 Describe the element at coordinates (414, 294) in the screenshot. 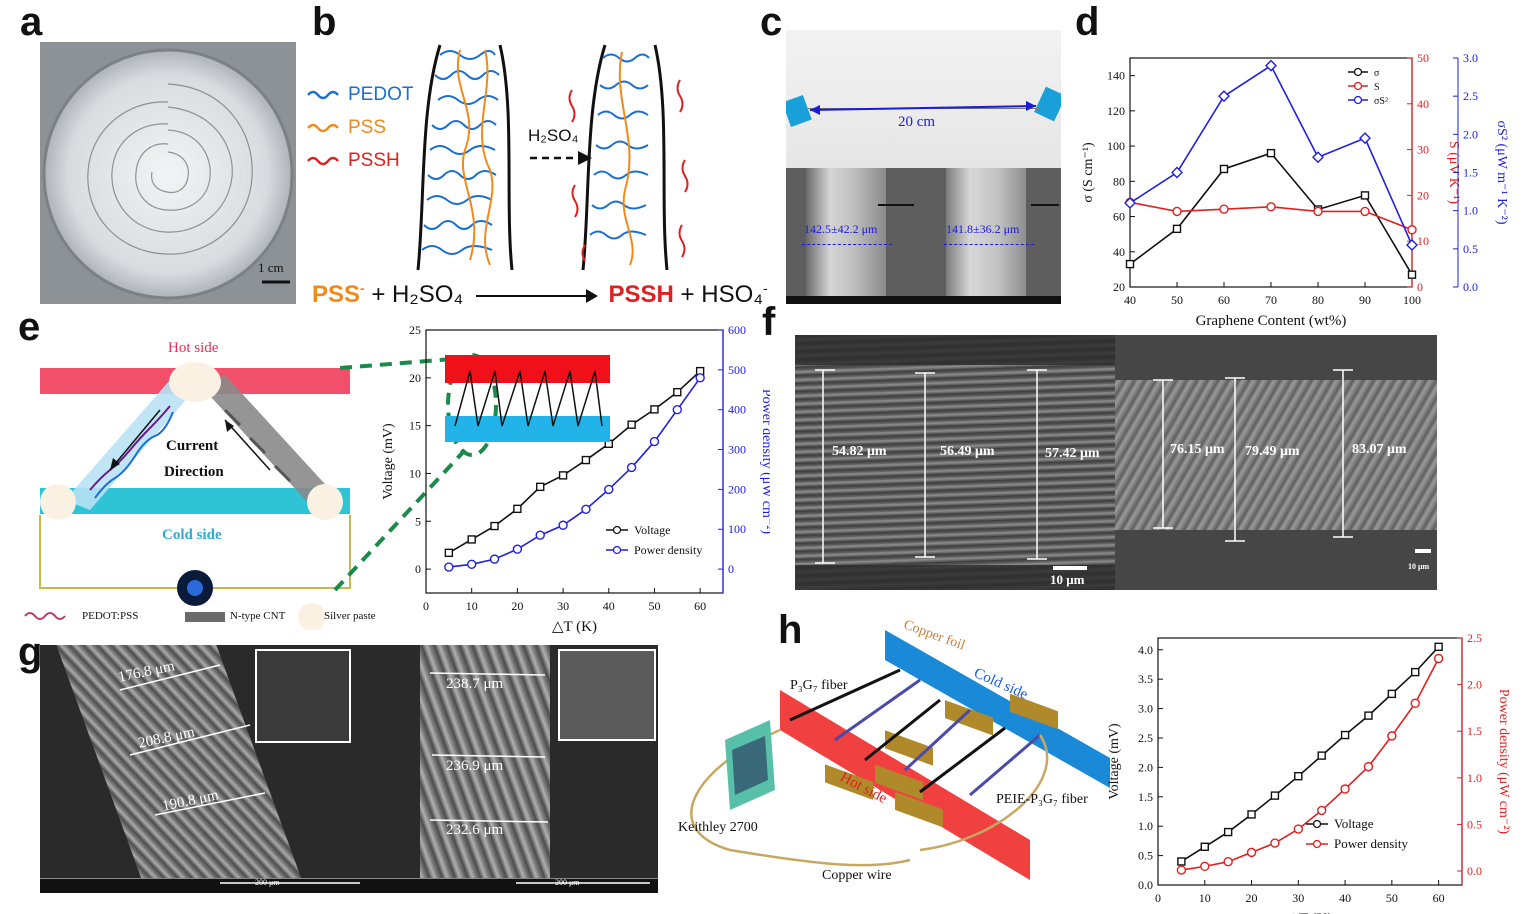

I see `eq-h2so4: + H₂SO₄` at that location.